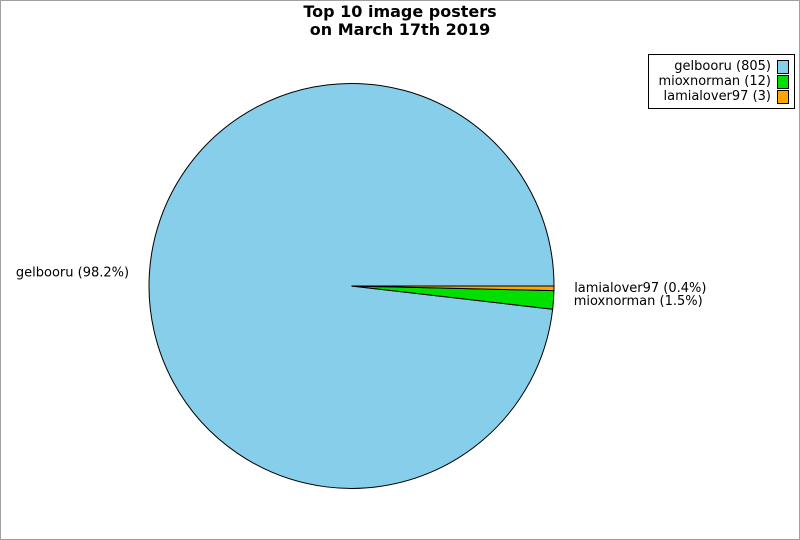  I want to click on chart-title: Top 10 image posters on March 17th 2019, so click(400, 21).